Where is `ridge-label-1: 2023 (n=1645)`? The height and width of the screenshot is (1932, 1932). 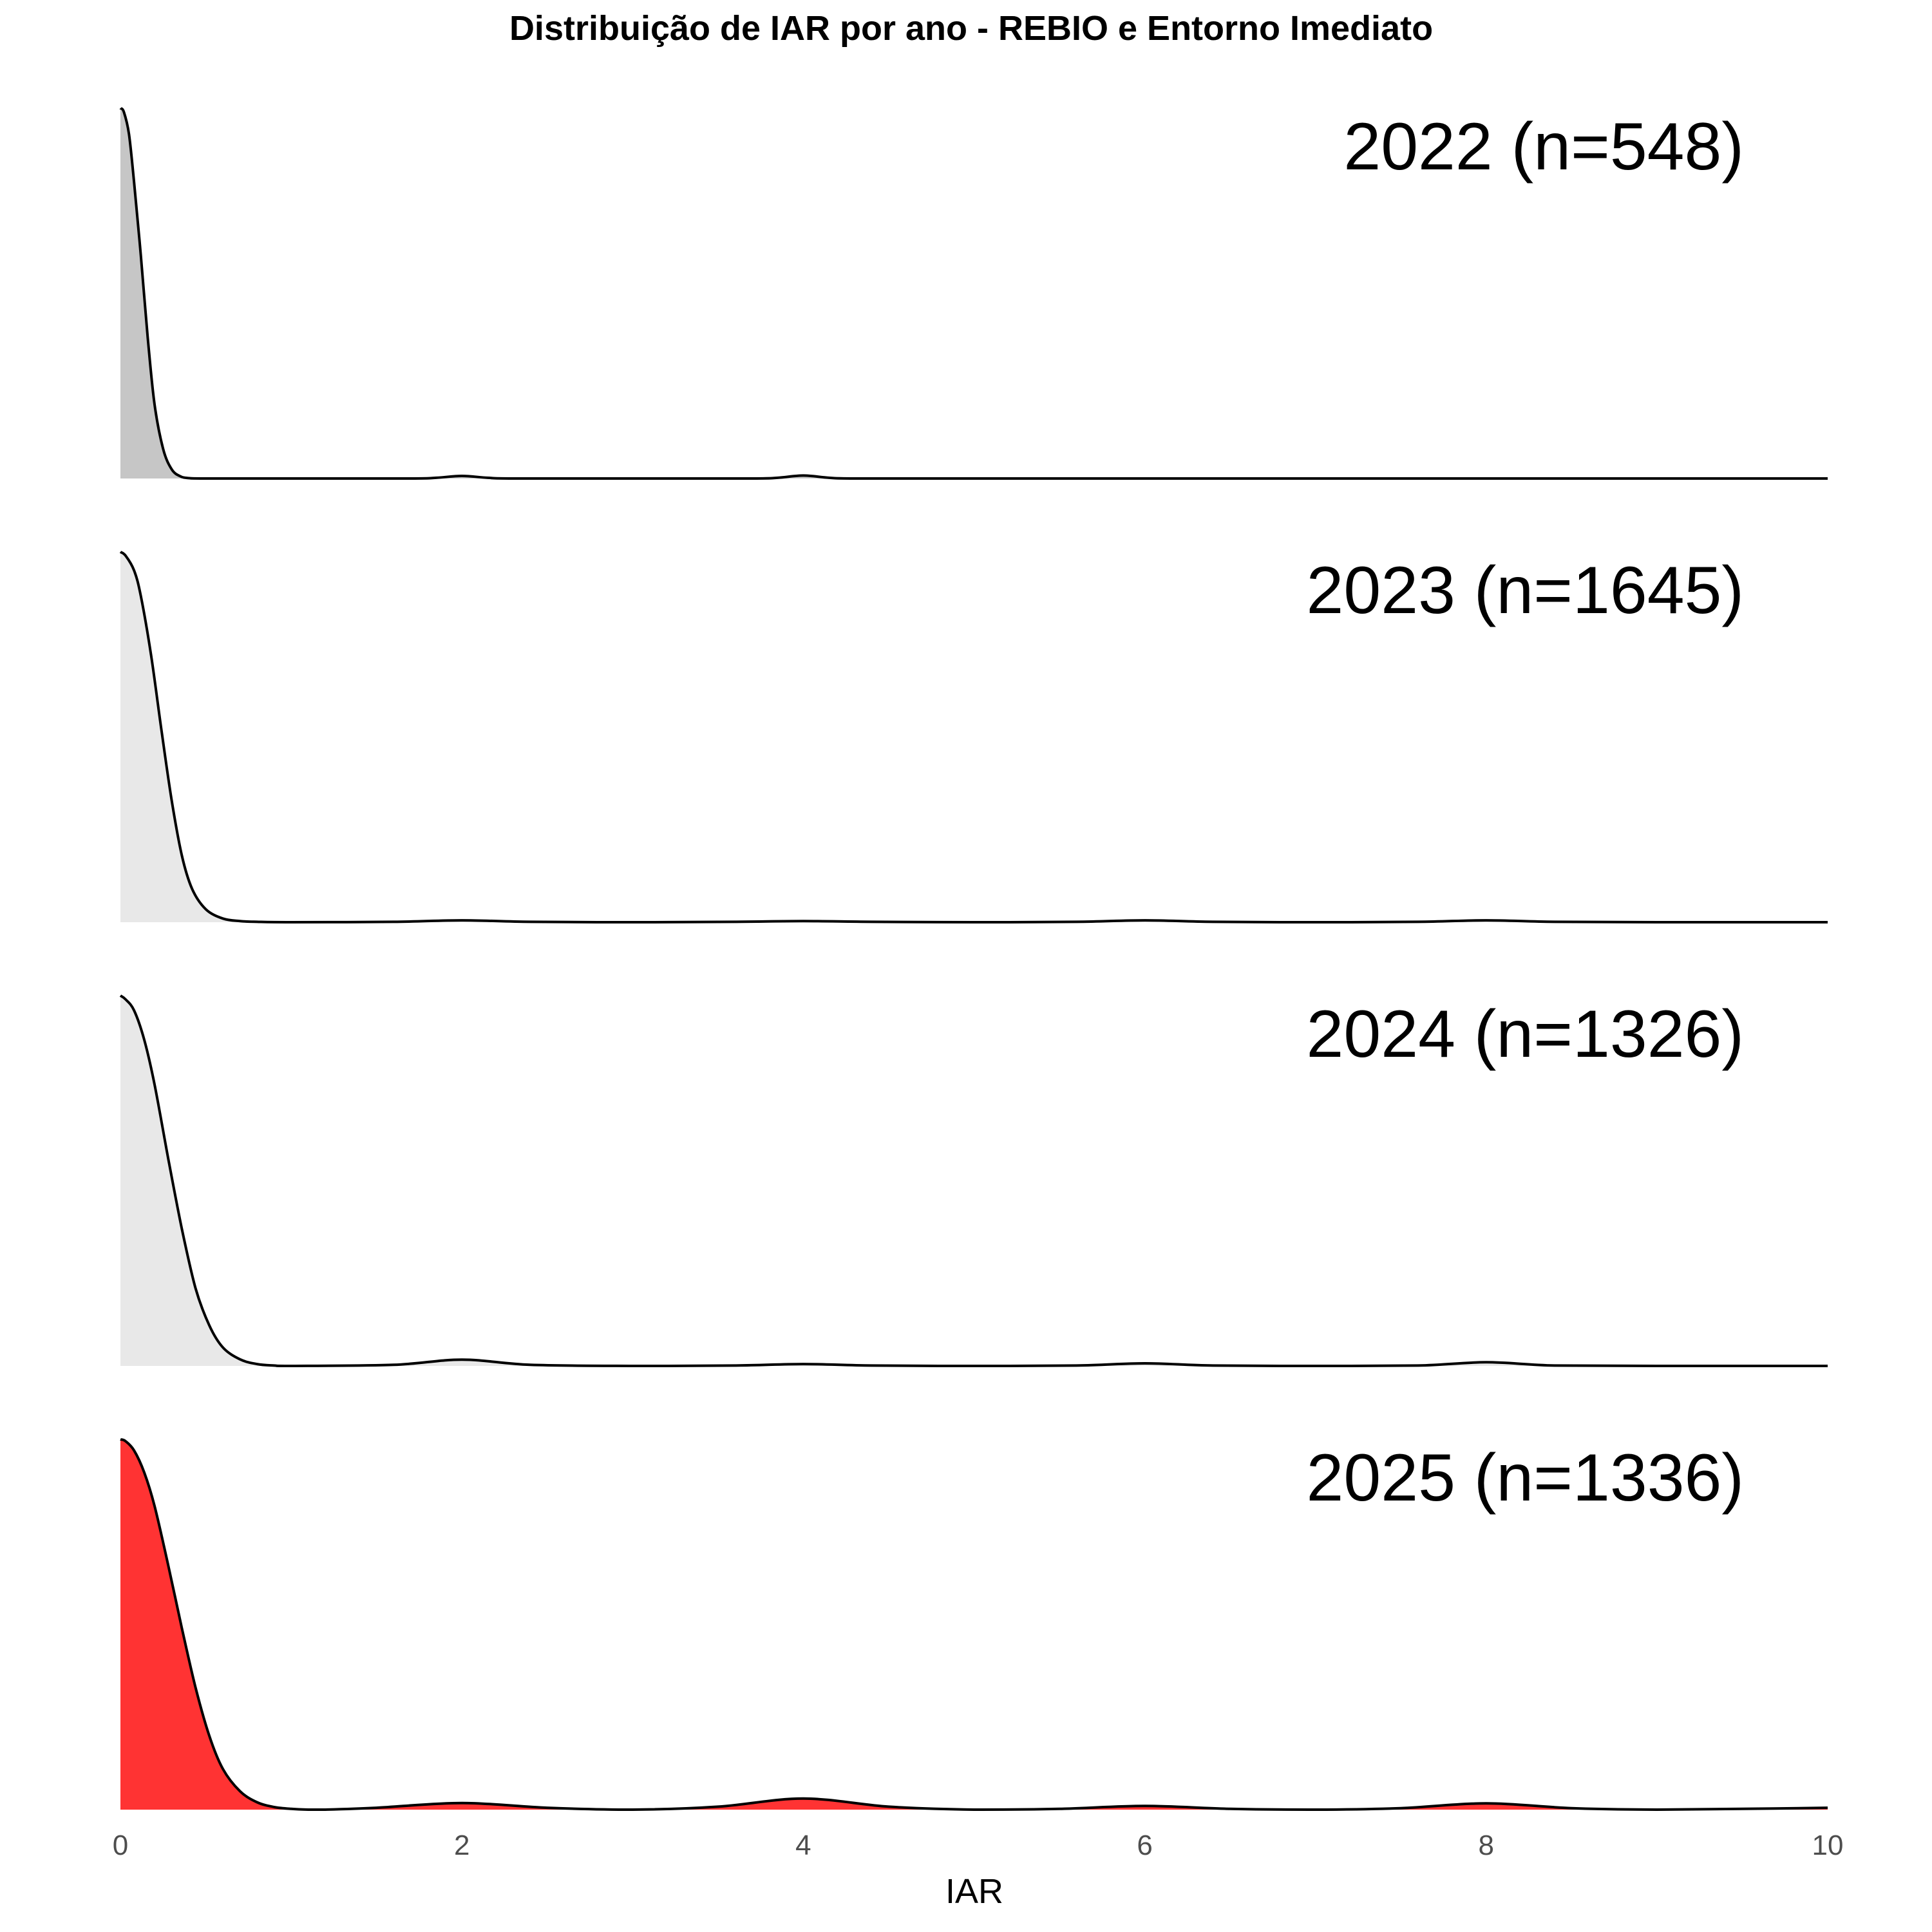
ridge-label-1: 2023 (n=1645) is located at coordinates (1525, 590).